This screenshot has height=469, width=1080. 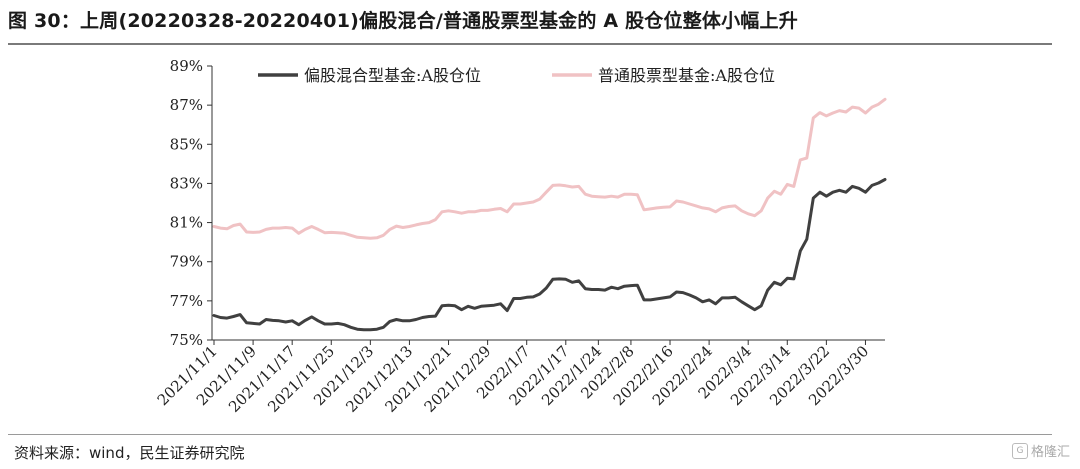 What do you see at coordinates (516, 75) in the screenshot?
I see `chart-legend: 偏股混合型基金:A股仓位 普通股票型基金:A股仓位` at bounding box center [516, 75].